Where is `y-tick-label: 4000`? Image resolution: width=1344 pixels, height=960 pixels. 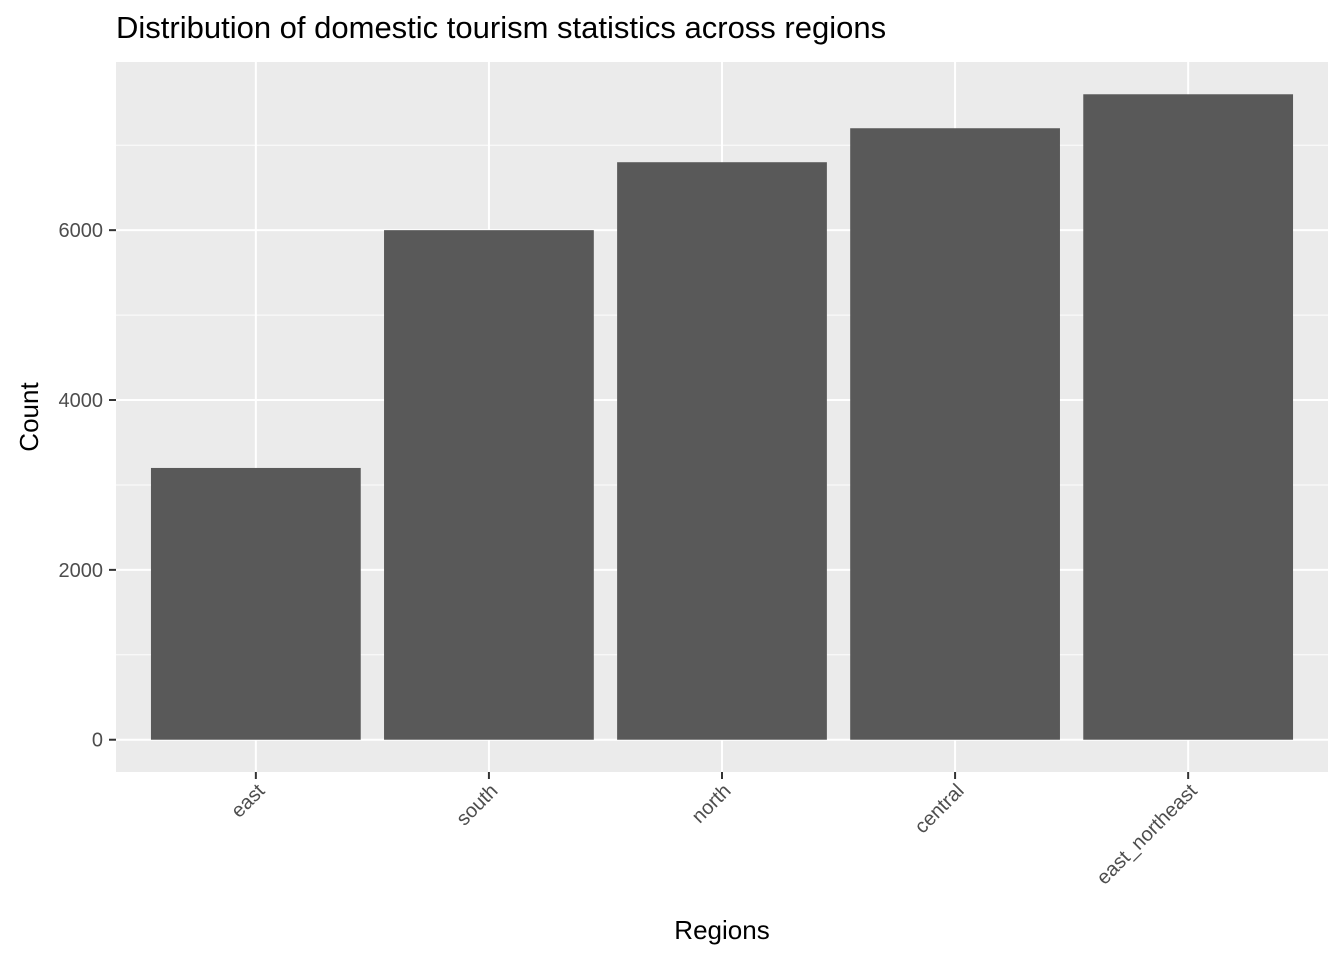
y-tick-label: 4000 is located at coordinates (81, 401).